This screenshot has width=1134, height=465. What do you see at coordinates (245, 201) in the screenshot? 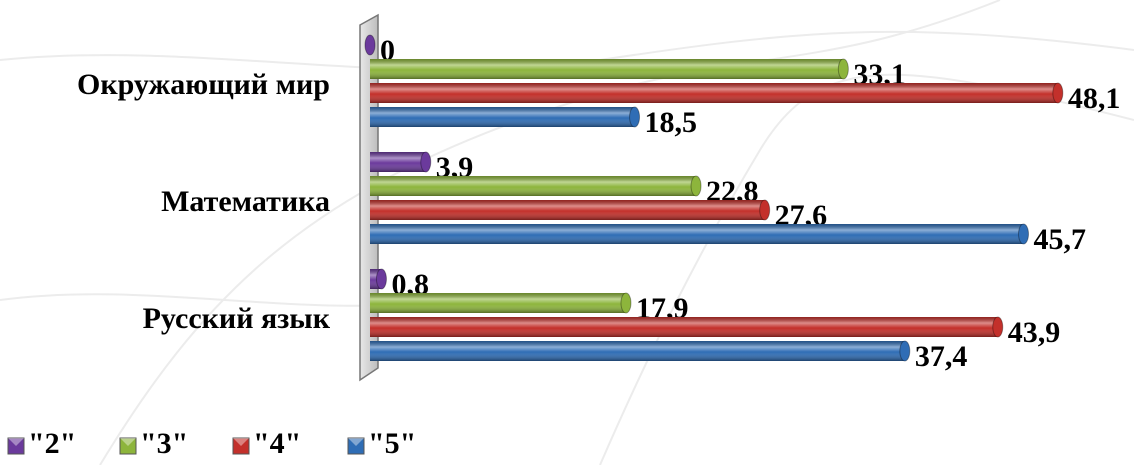
I see `category-label: Математика` at bounding box center [245, 201].